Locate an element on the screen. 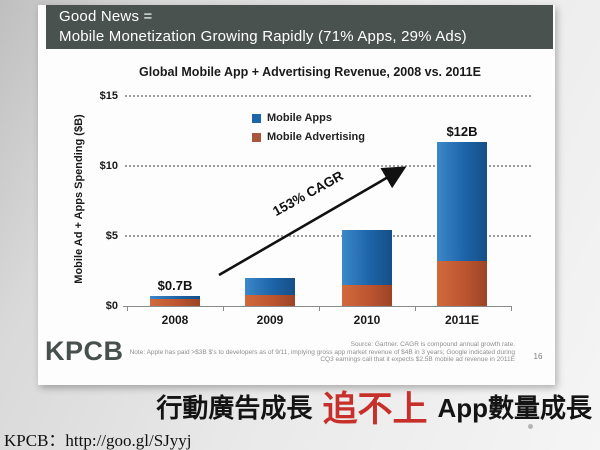 This screenshot has height=450, width=600. bar-2008-apps is located at coordinates (175, 297).